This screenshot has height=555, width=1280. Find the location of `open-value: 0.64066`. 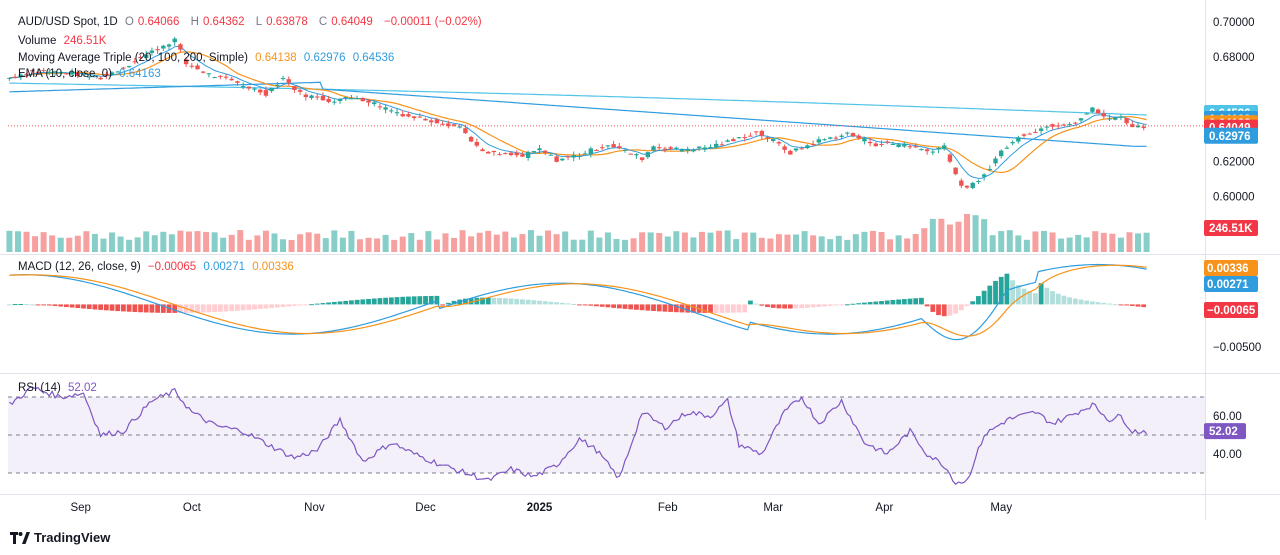

open-value: 0.64066 is located at coordinates (158, 22).